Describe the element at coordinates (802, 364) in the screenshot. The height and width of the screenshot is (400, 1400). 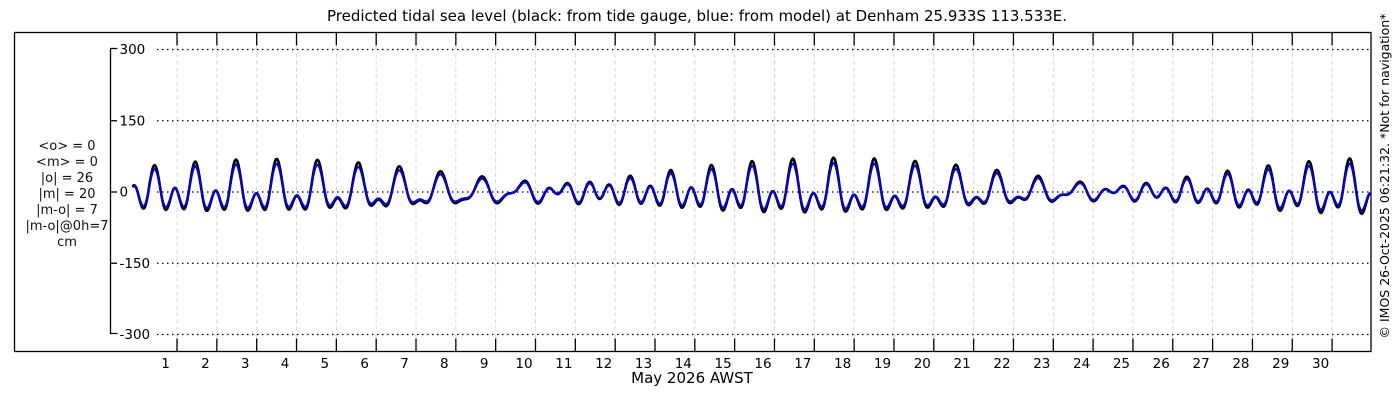
I see `x-tick-label: 17` at that location.